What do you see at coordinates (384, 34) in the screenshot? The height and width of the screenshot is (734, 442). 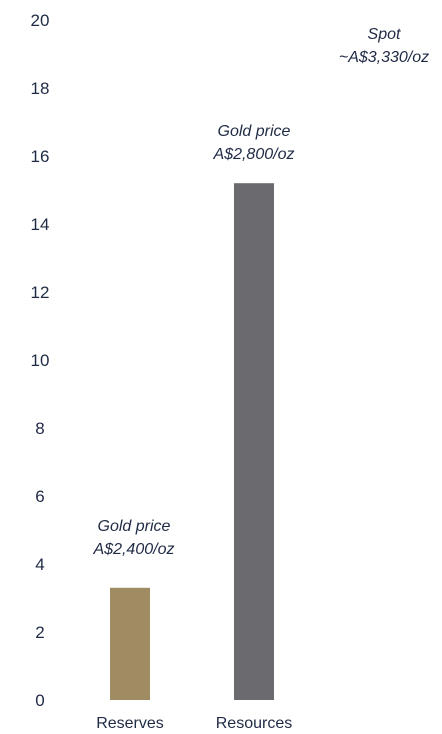 I see `annotation-spot-line: Spot` at bounding box center [384, 34].